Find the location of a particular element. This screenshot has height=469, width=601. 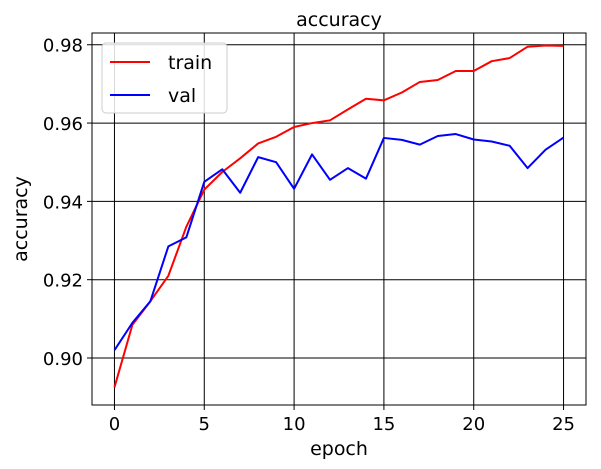

x-tick-label: 5 is located at coordinates (204, 424).